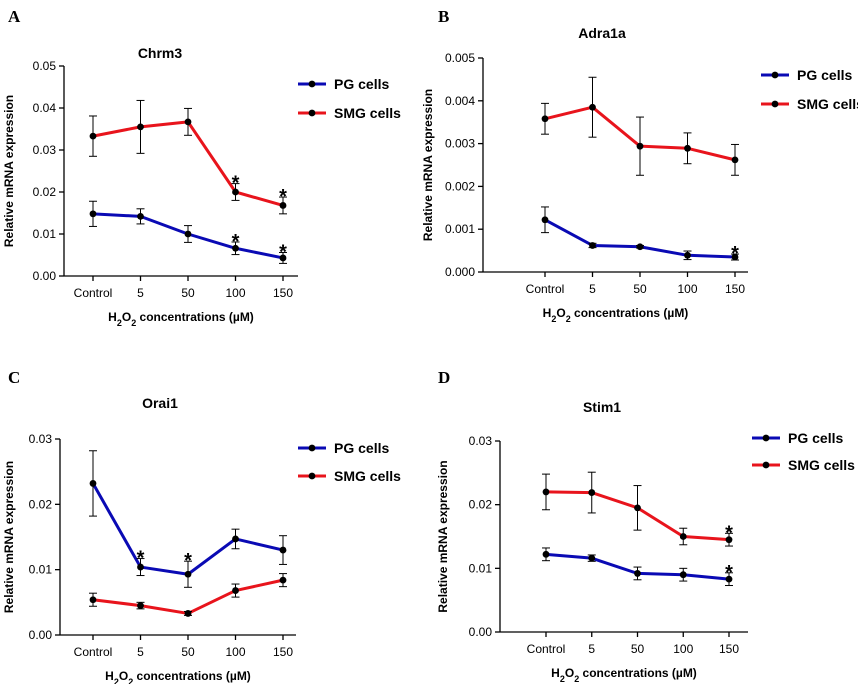 Image resolution: width=858 pixels, height=684 pixels. Describe the element at coordinates (443, 16) in the screenshot. I see `panel-label: B` at that location.